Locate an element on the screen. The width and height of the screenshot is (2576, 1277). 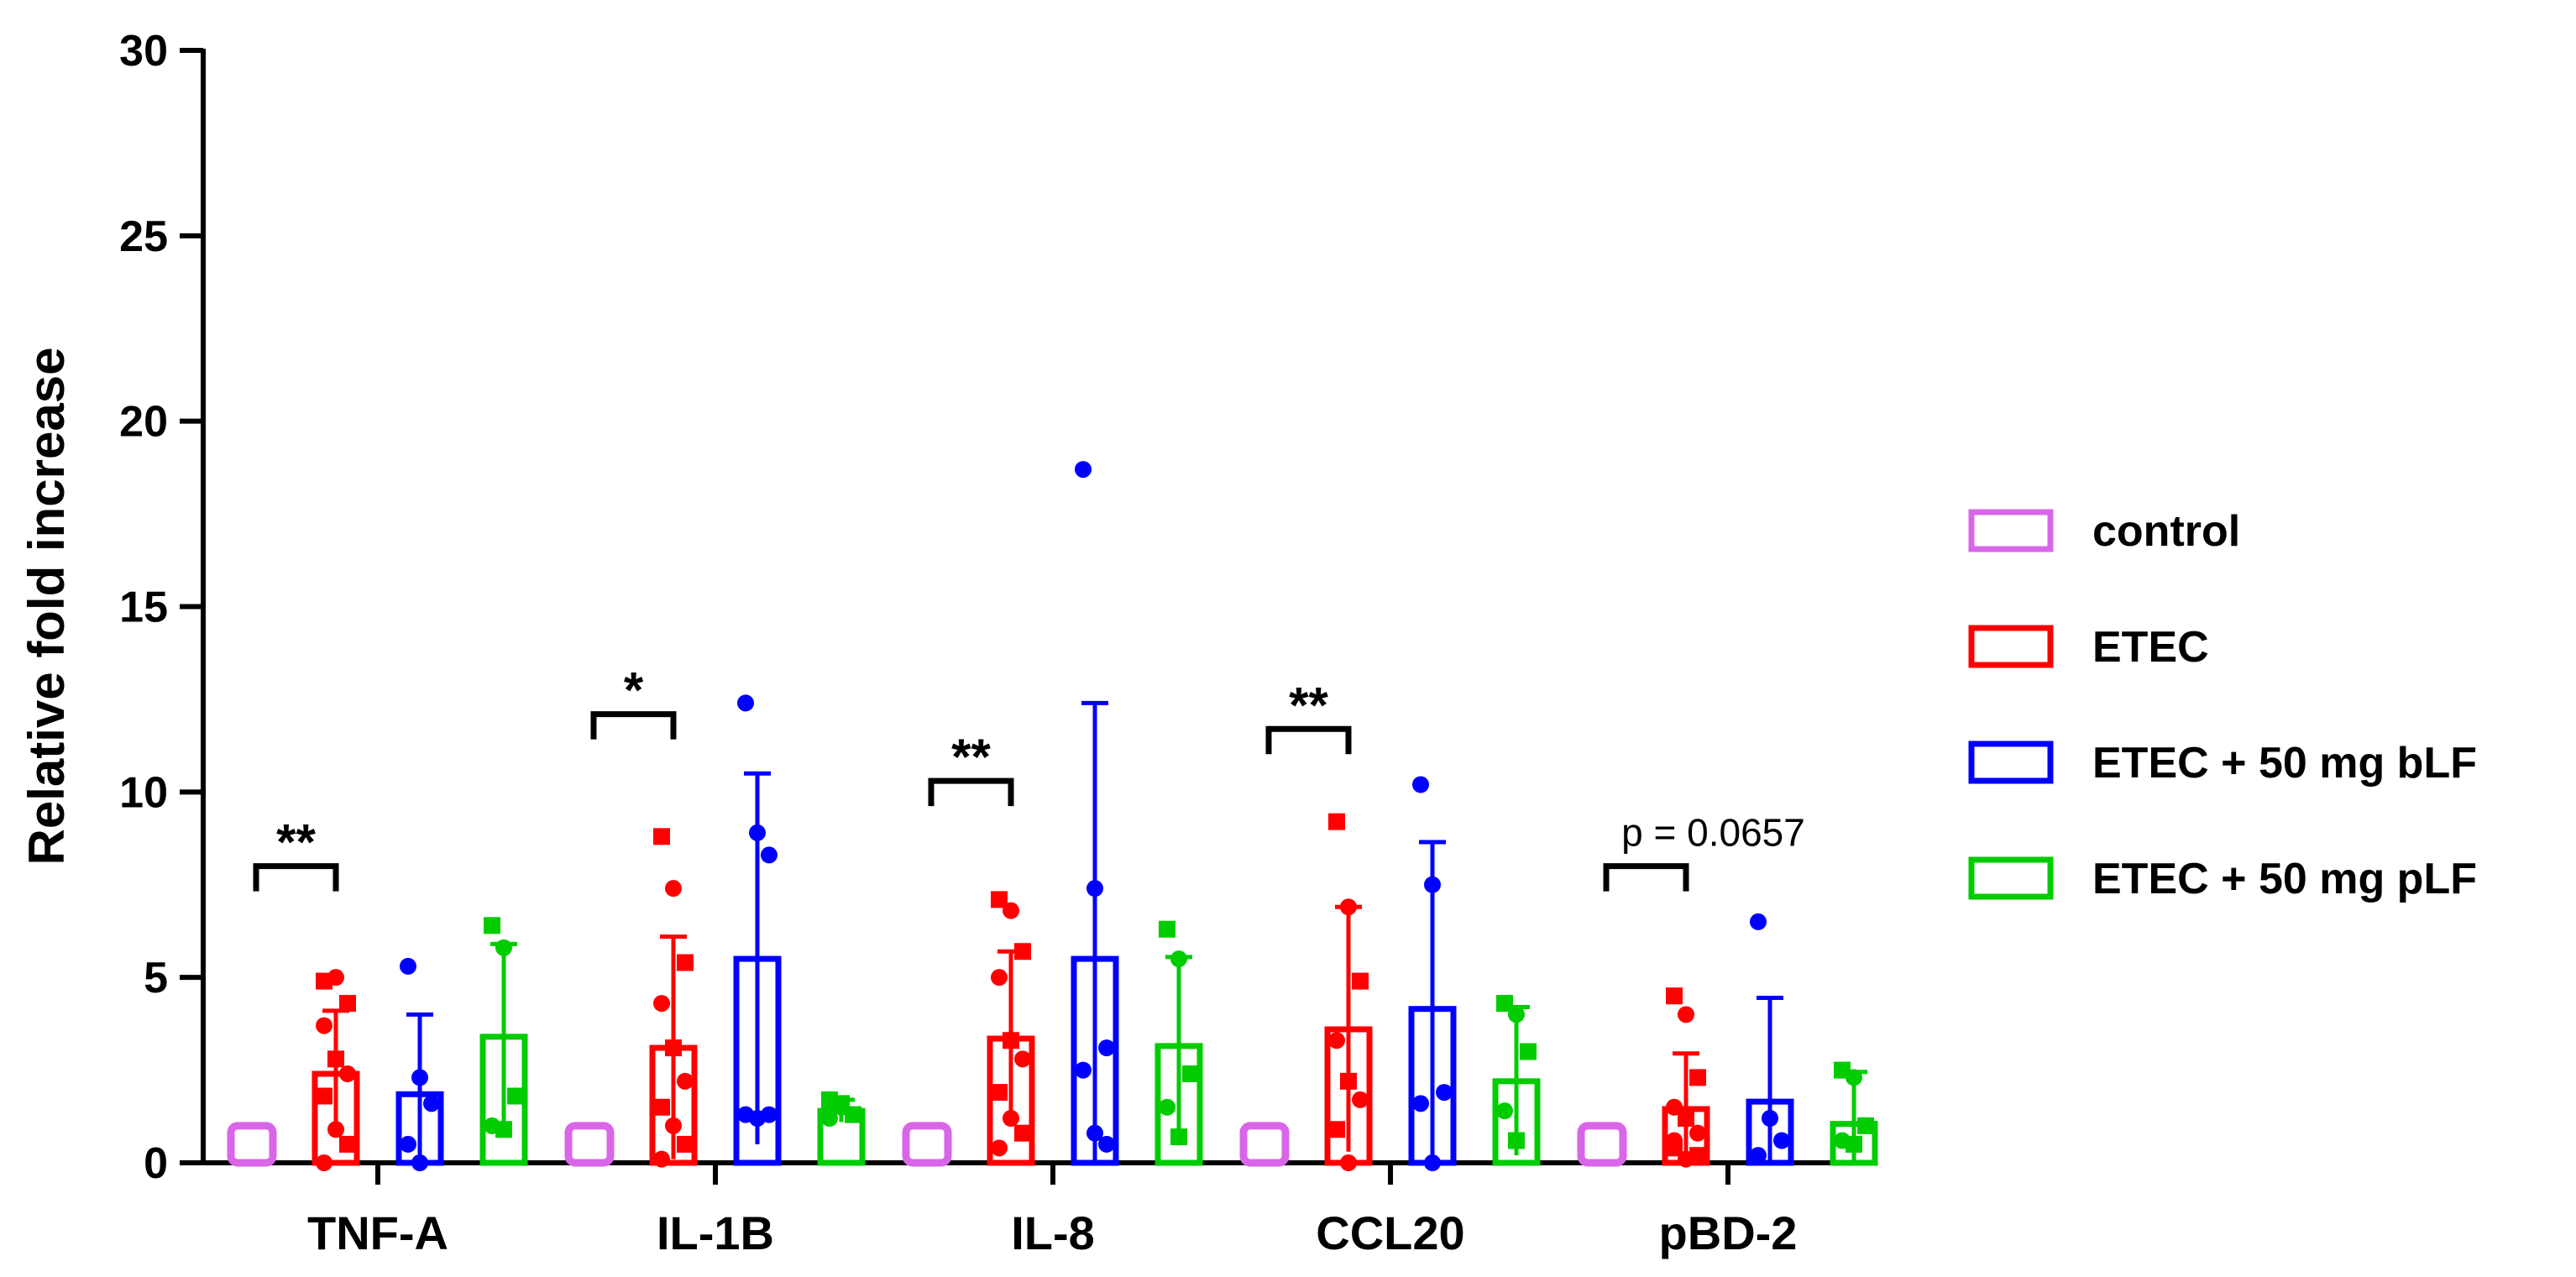
y-tick-label: 10 is located at coordinates (144, 792).